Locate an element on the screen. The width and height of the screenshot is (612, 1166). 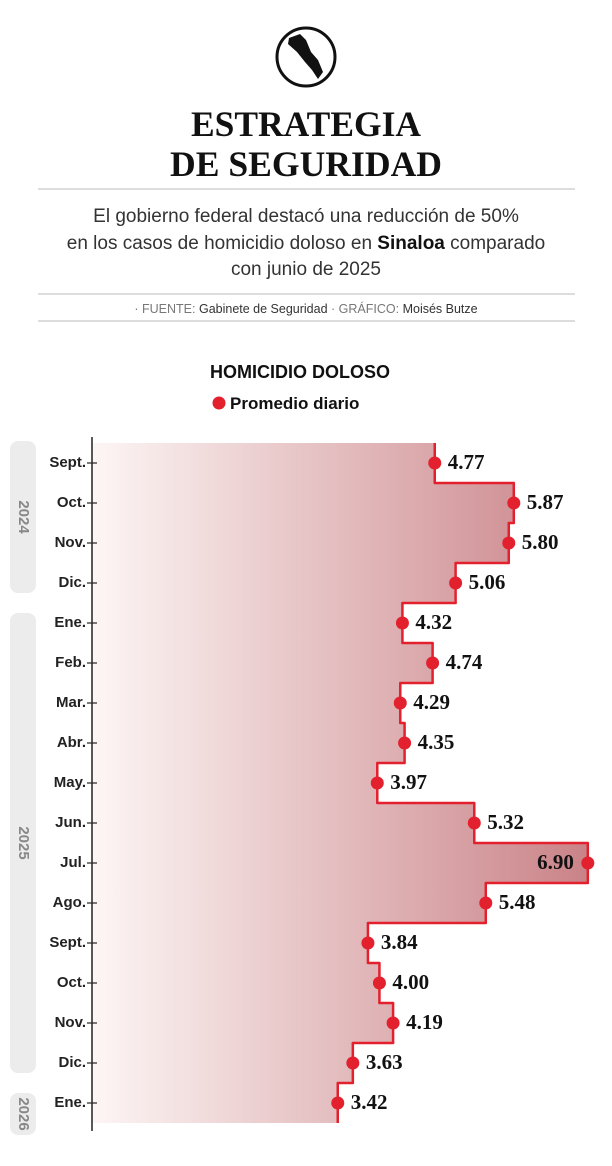
value-label: 5.48 is located at coordinates (517, 902).